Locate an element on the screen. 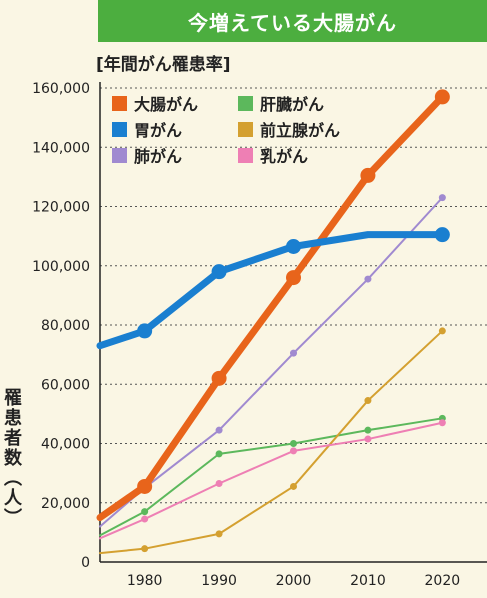 Image resolution: width=487 pixels, height=598 pixels. data-point-3-2000 is located at coordinates (293, 443).